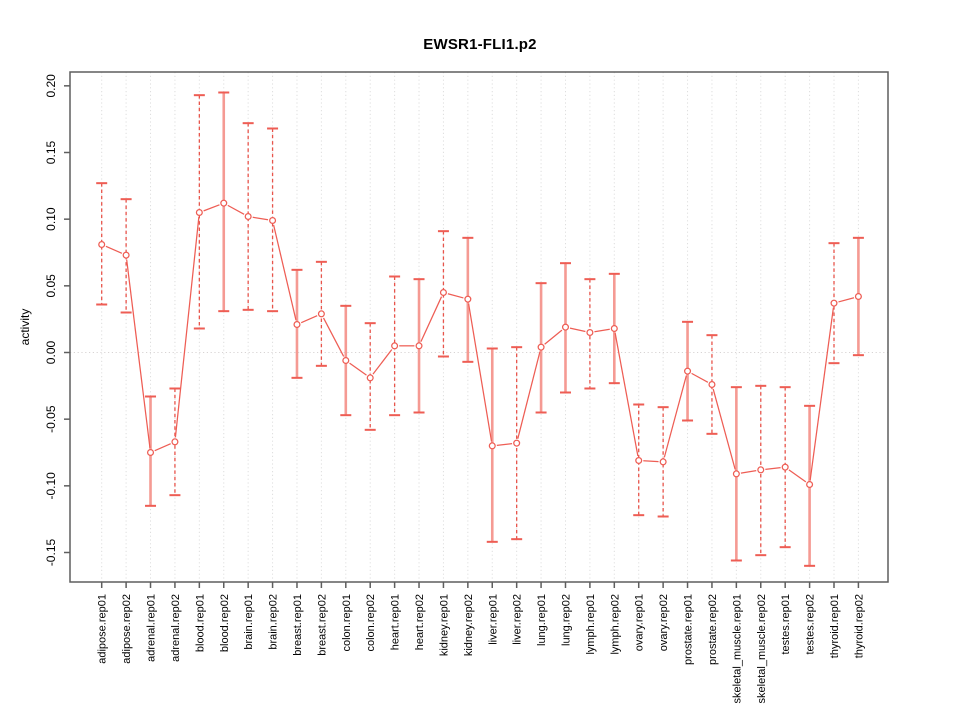 This screenshot has height=720, width=960. Describe the element at coordinates (103, 629) in the screenshot. I see `x-tick-label: adipose.rep01` at that location.